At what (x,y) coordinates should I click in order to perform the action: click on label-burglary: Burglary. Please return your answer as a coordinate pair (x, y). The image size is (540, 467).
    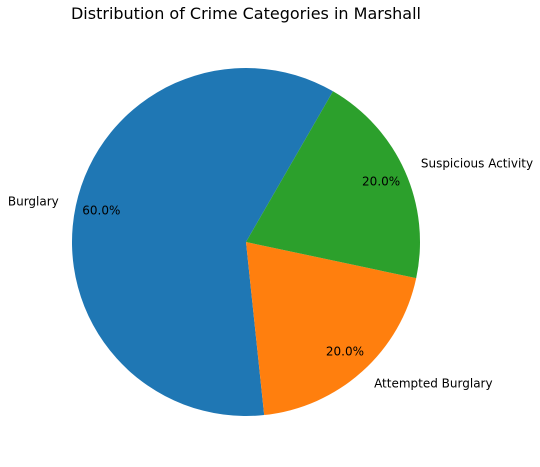
    Looking at the image, I should click on (33, 202).